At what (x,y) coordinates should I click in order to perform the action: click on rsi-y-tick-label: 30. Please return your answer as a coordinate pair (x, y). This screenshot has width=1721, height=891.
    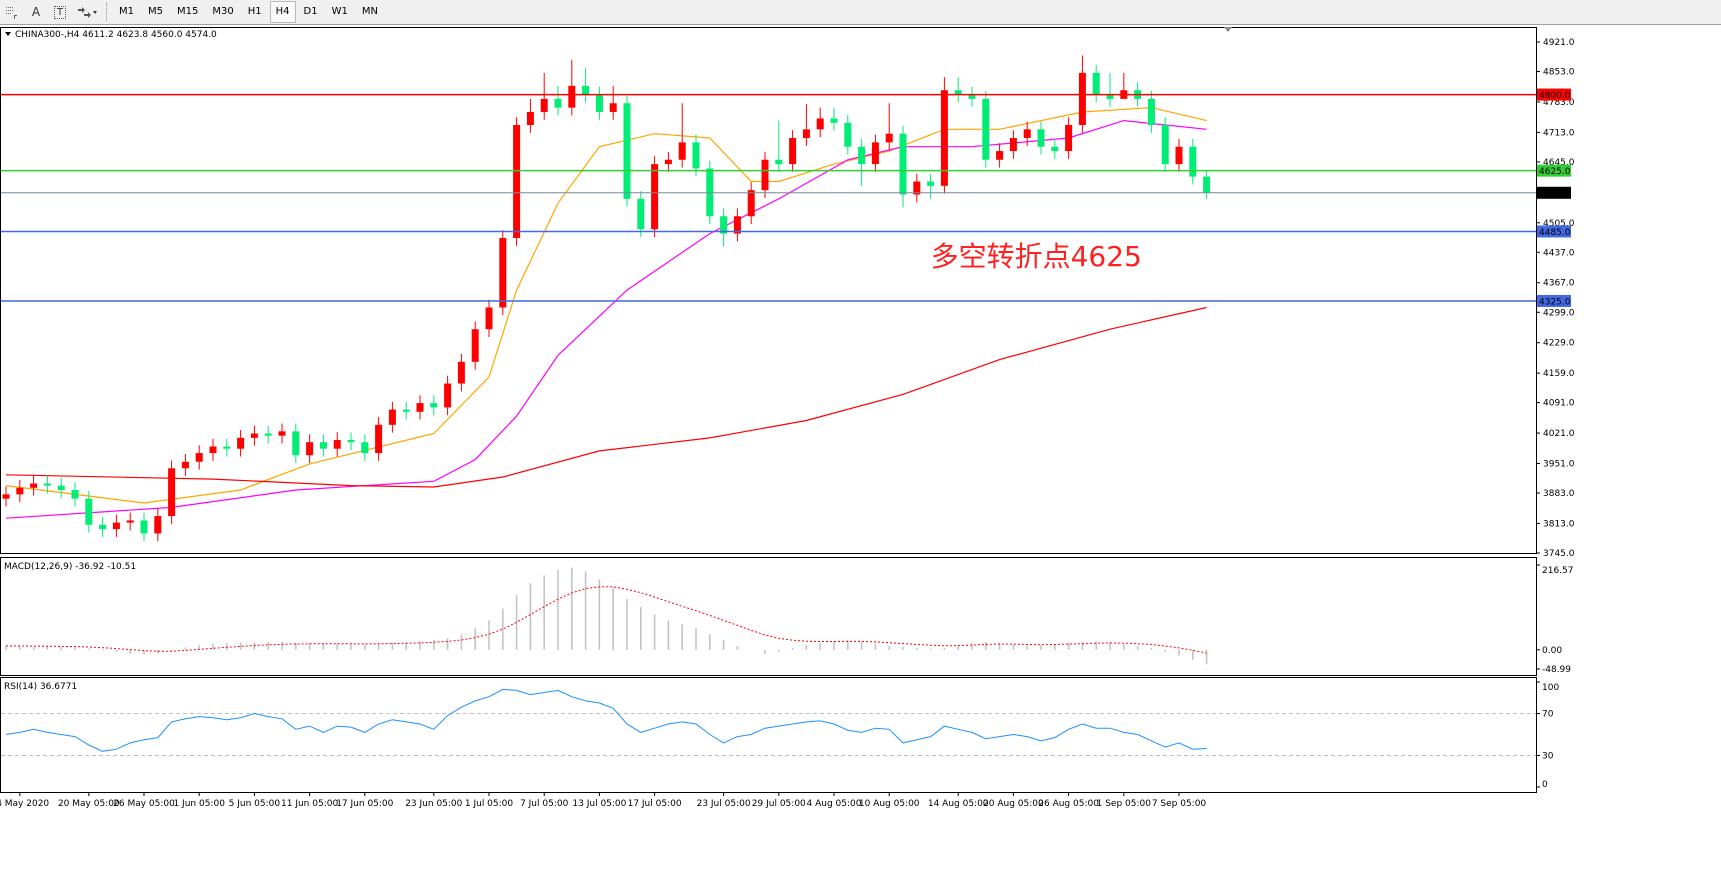
    Looking at the image, I should click on (1548, 757).